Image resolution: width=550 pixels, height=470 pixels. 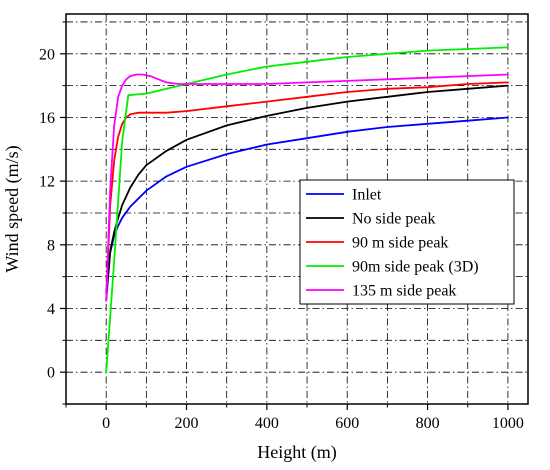 What do you see at coordinates (400, 243) in the screenshot?
I see `legend-label: 90 m side peak` at bounding box center [400, 243].